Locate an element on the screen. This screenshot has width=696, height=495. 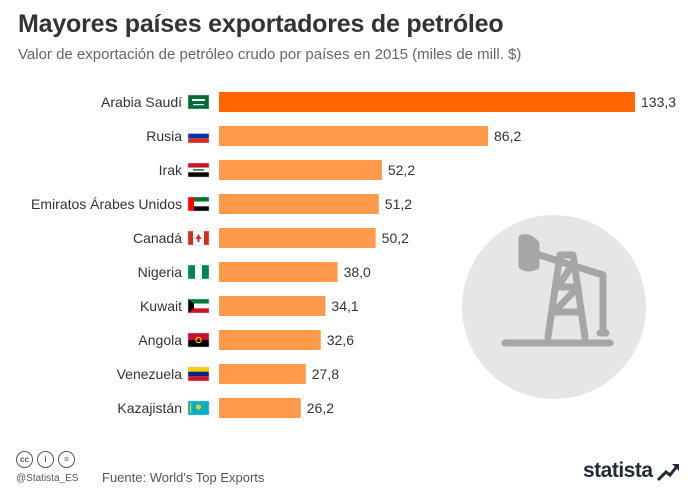
value-label: 27,8 is located at coordinates (325, 374).